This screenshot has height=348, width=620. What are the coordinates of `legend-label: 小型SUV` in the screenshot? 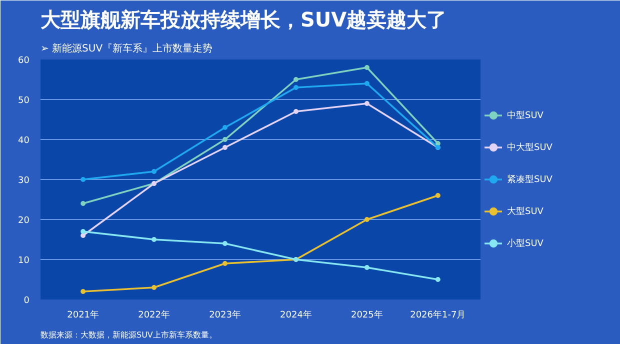 It's located at (525, 244).